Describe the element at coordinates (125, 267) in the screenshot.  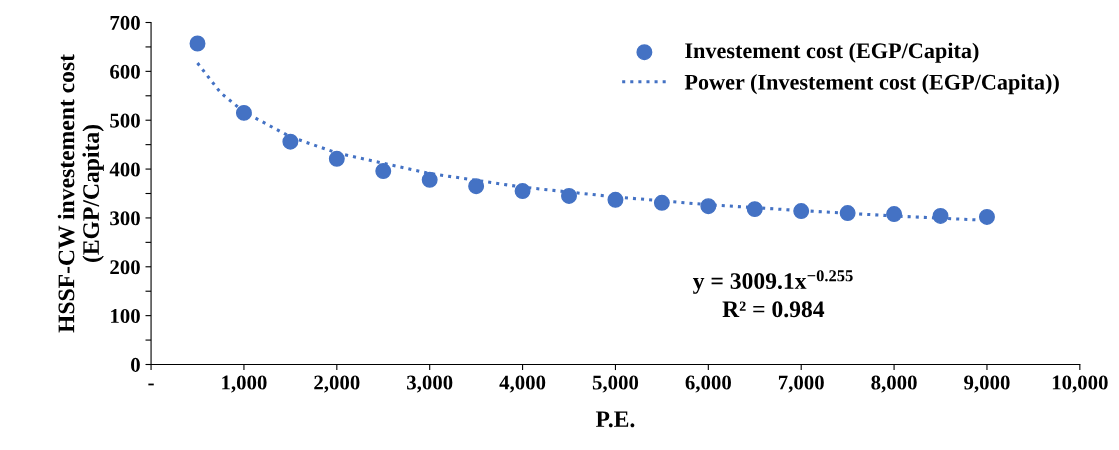
I see `y-tick-label: 200` at that location.